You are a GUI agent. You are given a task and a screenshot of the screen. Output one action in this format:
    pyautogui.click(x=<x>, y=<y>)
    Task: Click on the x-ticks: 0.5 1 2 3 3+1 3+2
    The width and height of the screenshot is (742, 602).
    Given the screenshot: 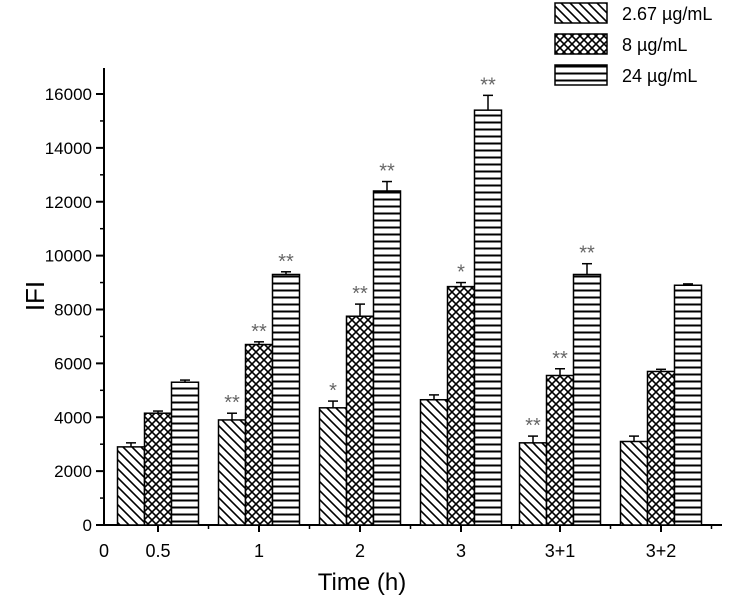 What is the action you would take?
    pyautogui.click(x=429, y=543)
    